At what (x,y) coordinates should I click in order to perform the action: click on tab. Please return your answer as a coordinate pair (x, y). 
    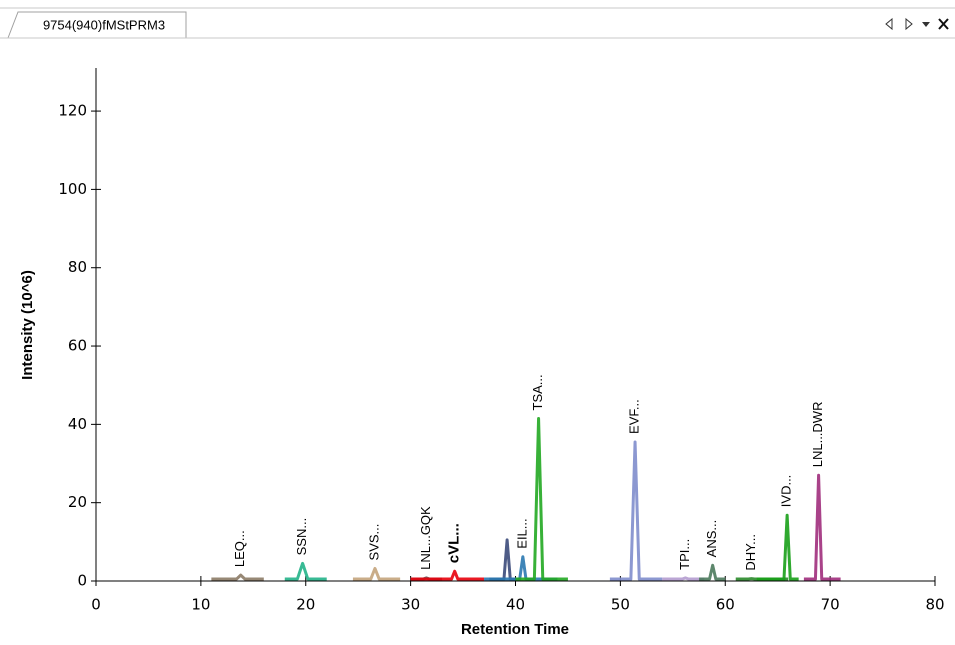
    Looking at the image, I should click on (97, 25).